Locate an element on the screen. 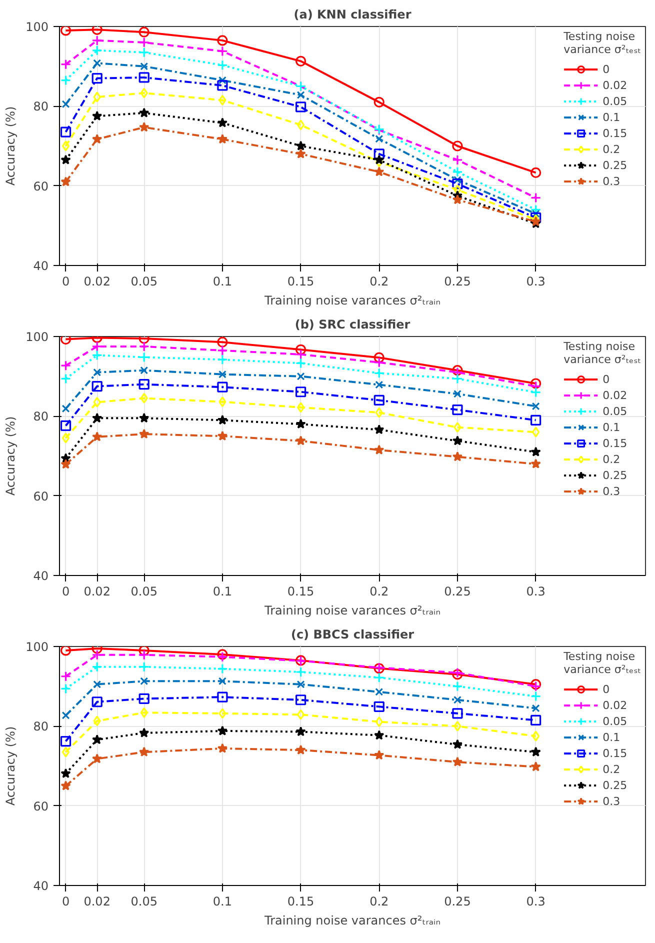 The width and height of the screenshot is (655, 943). chart-title: (b) SRC classifier is located at coordinates (352, 325).